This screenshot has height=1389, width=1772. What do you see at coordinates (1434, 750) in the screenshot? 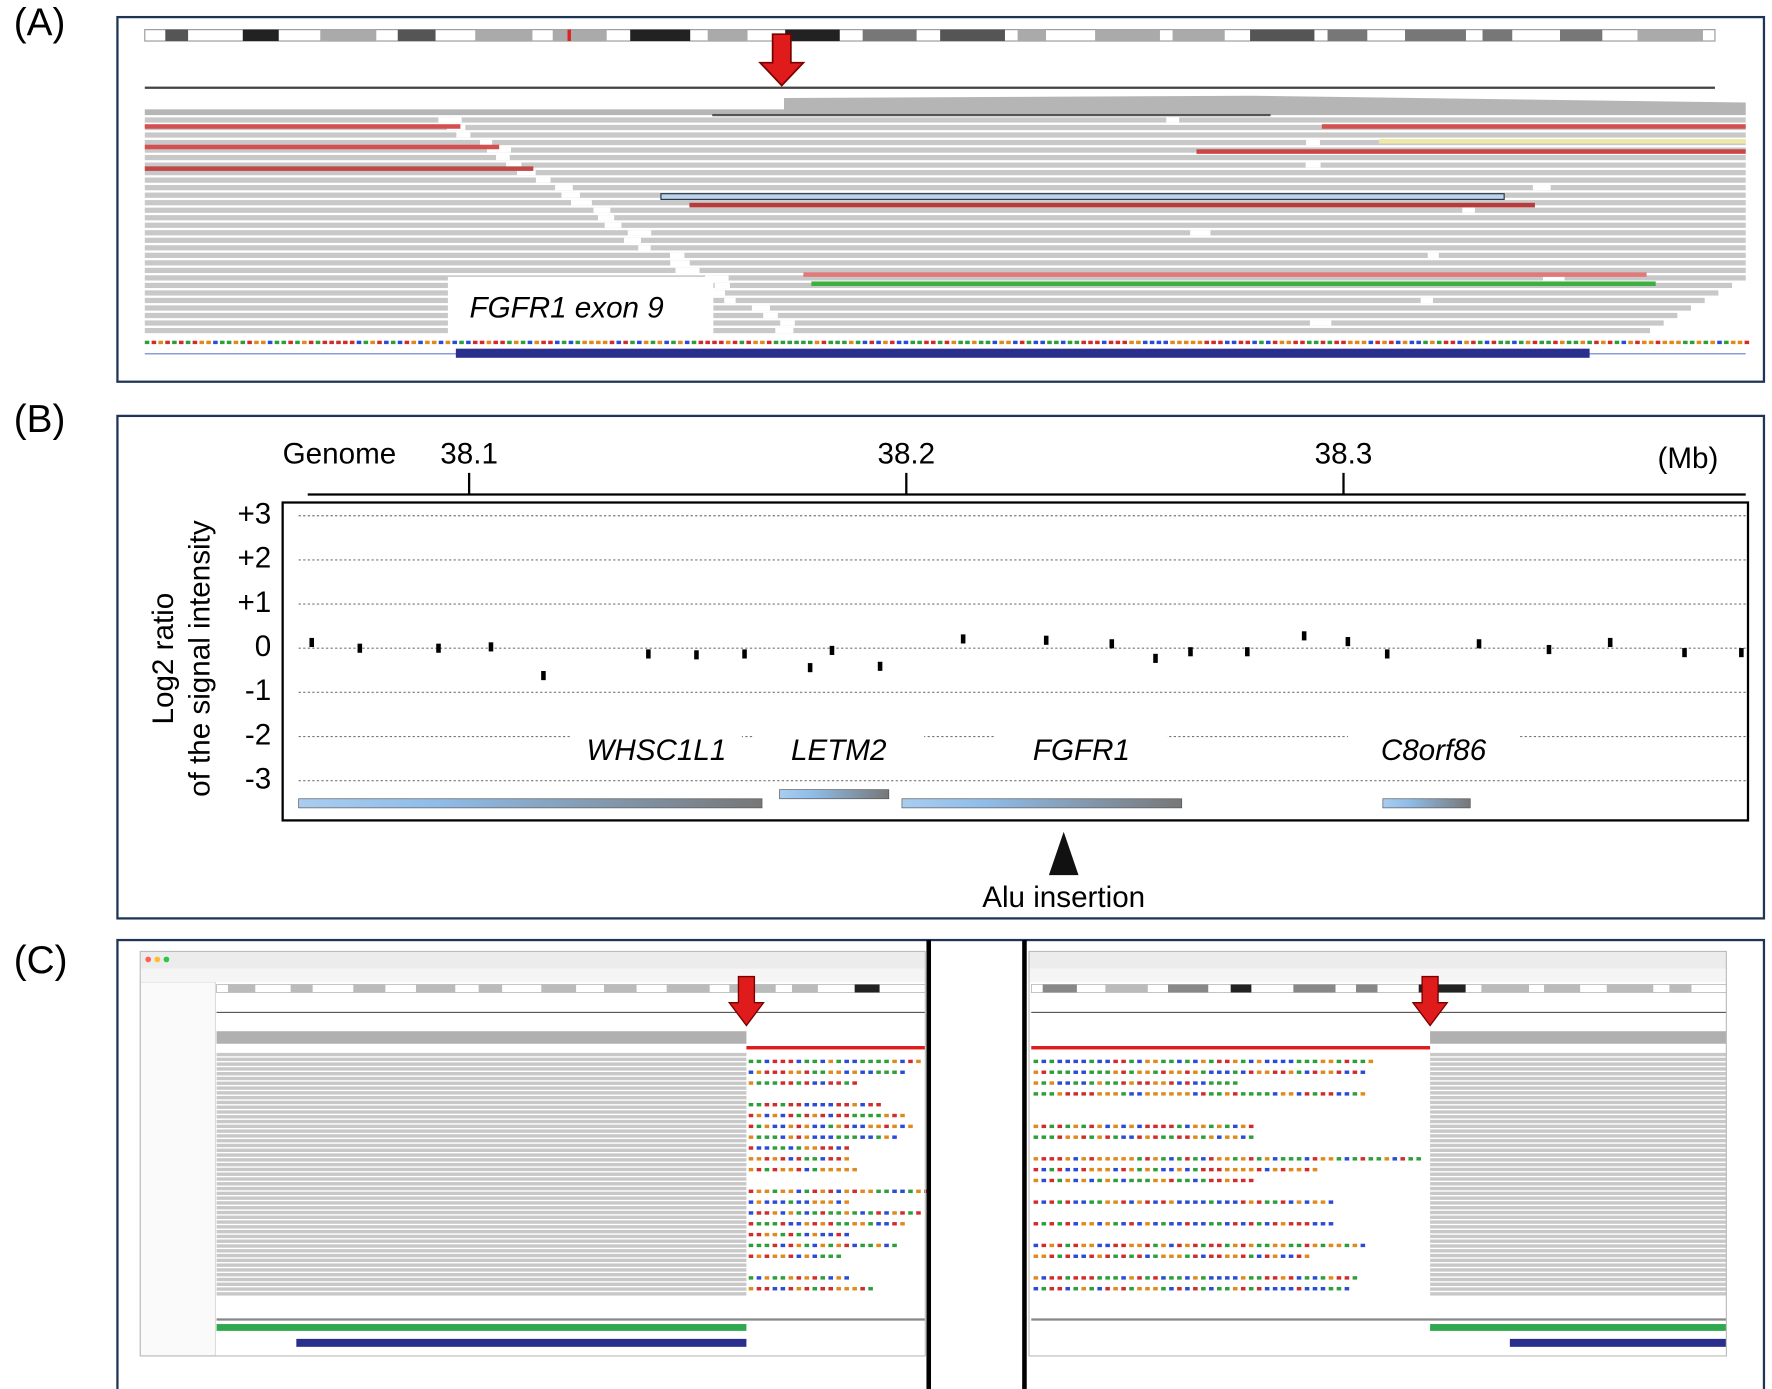
I see `gene-label: C8orf86` at bounding box center [1434, 750].